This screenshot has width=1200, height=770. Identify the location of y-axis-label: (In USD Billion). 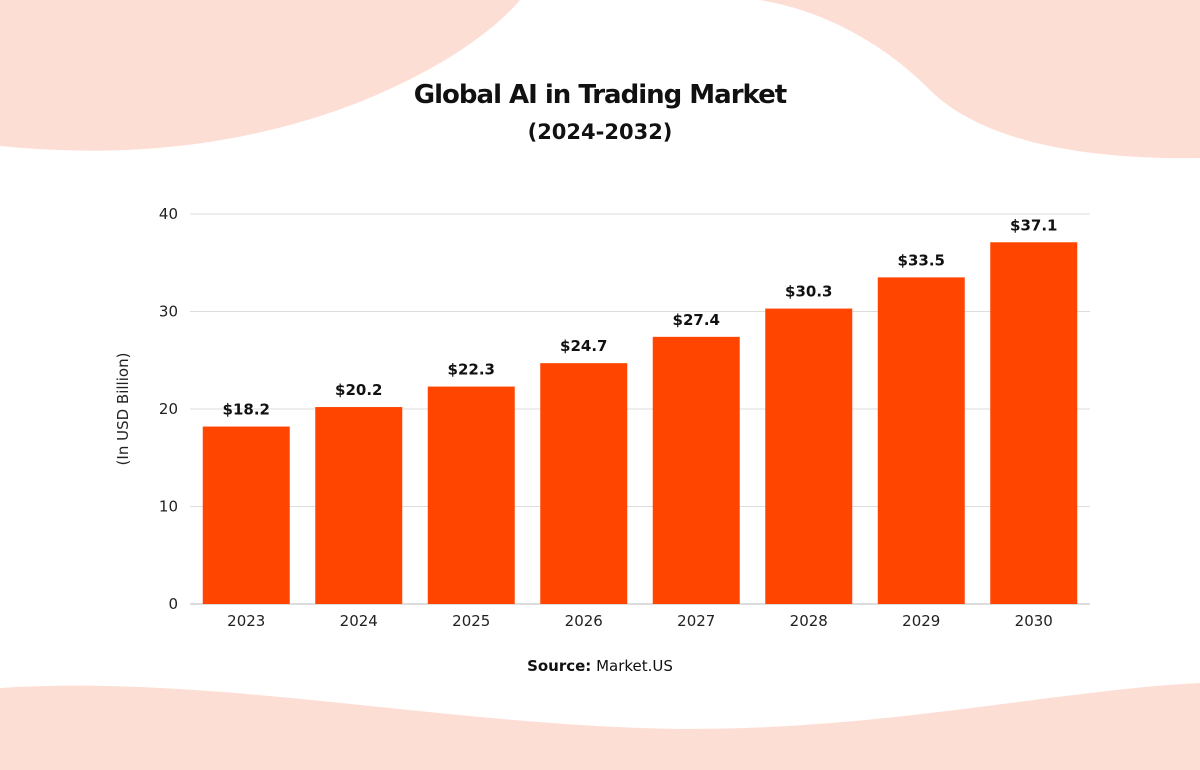
(123, 409).